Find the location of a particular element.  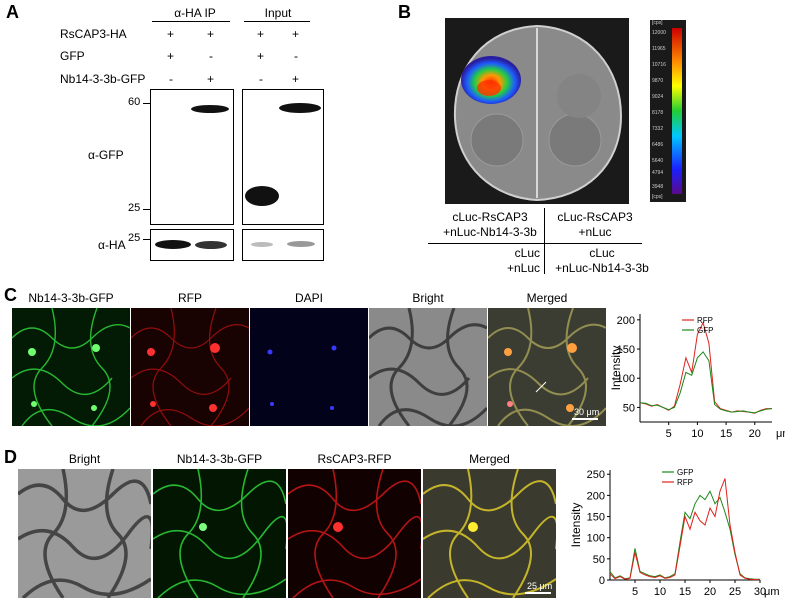

y-tick-label: 100 is located at coordinates (626, 379).